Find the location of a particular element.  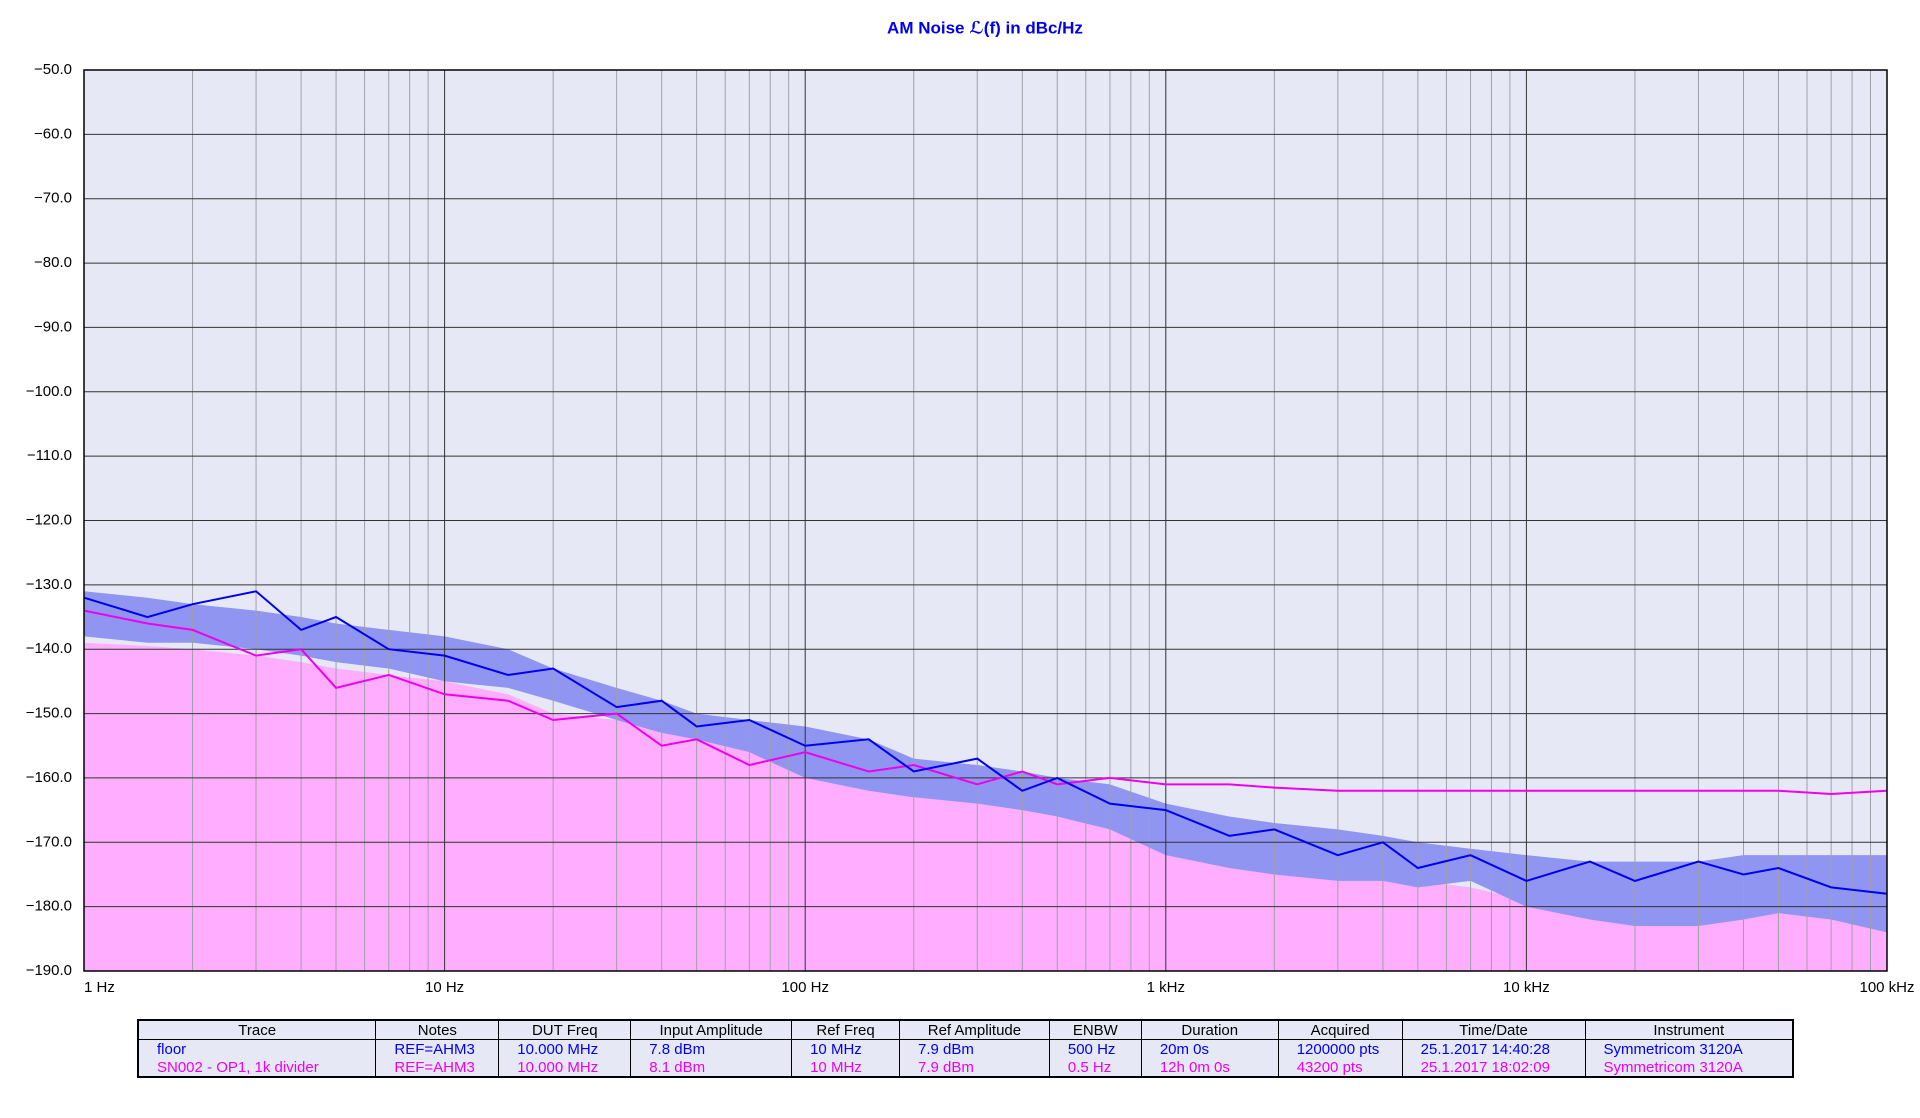

x-tick-label: 100 Hz is located at coordinates (805, 987).